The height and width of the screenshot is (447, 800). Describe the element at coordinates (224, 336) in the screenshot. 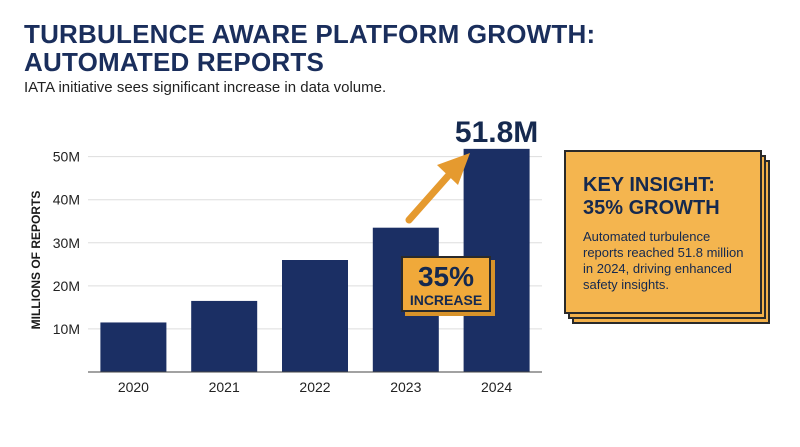

I see `bar-2021` at that location.